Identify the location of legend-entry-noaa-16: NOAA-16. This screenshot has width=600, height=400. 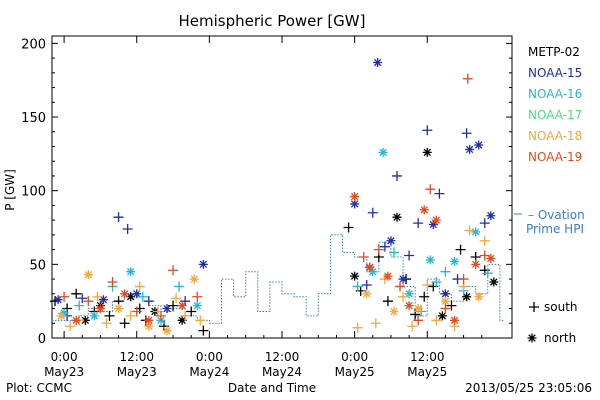
(555, 94).